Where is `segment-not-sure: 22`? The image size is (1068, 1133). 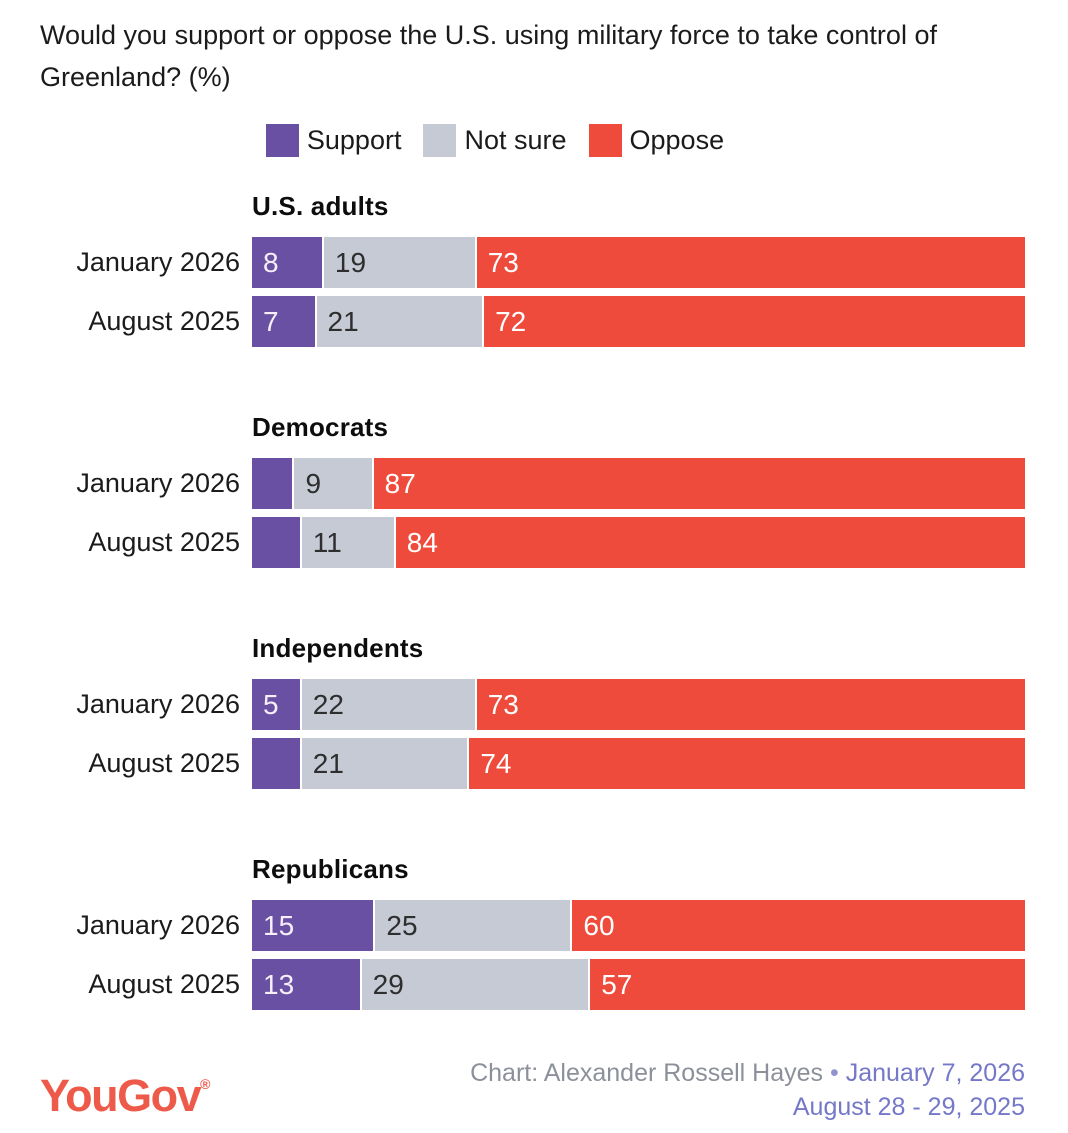 segment-not-sure: 22 is located at coordinates (388, 704).